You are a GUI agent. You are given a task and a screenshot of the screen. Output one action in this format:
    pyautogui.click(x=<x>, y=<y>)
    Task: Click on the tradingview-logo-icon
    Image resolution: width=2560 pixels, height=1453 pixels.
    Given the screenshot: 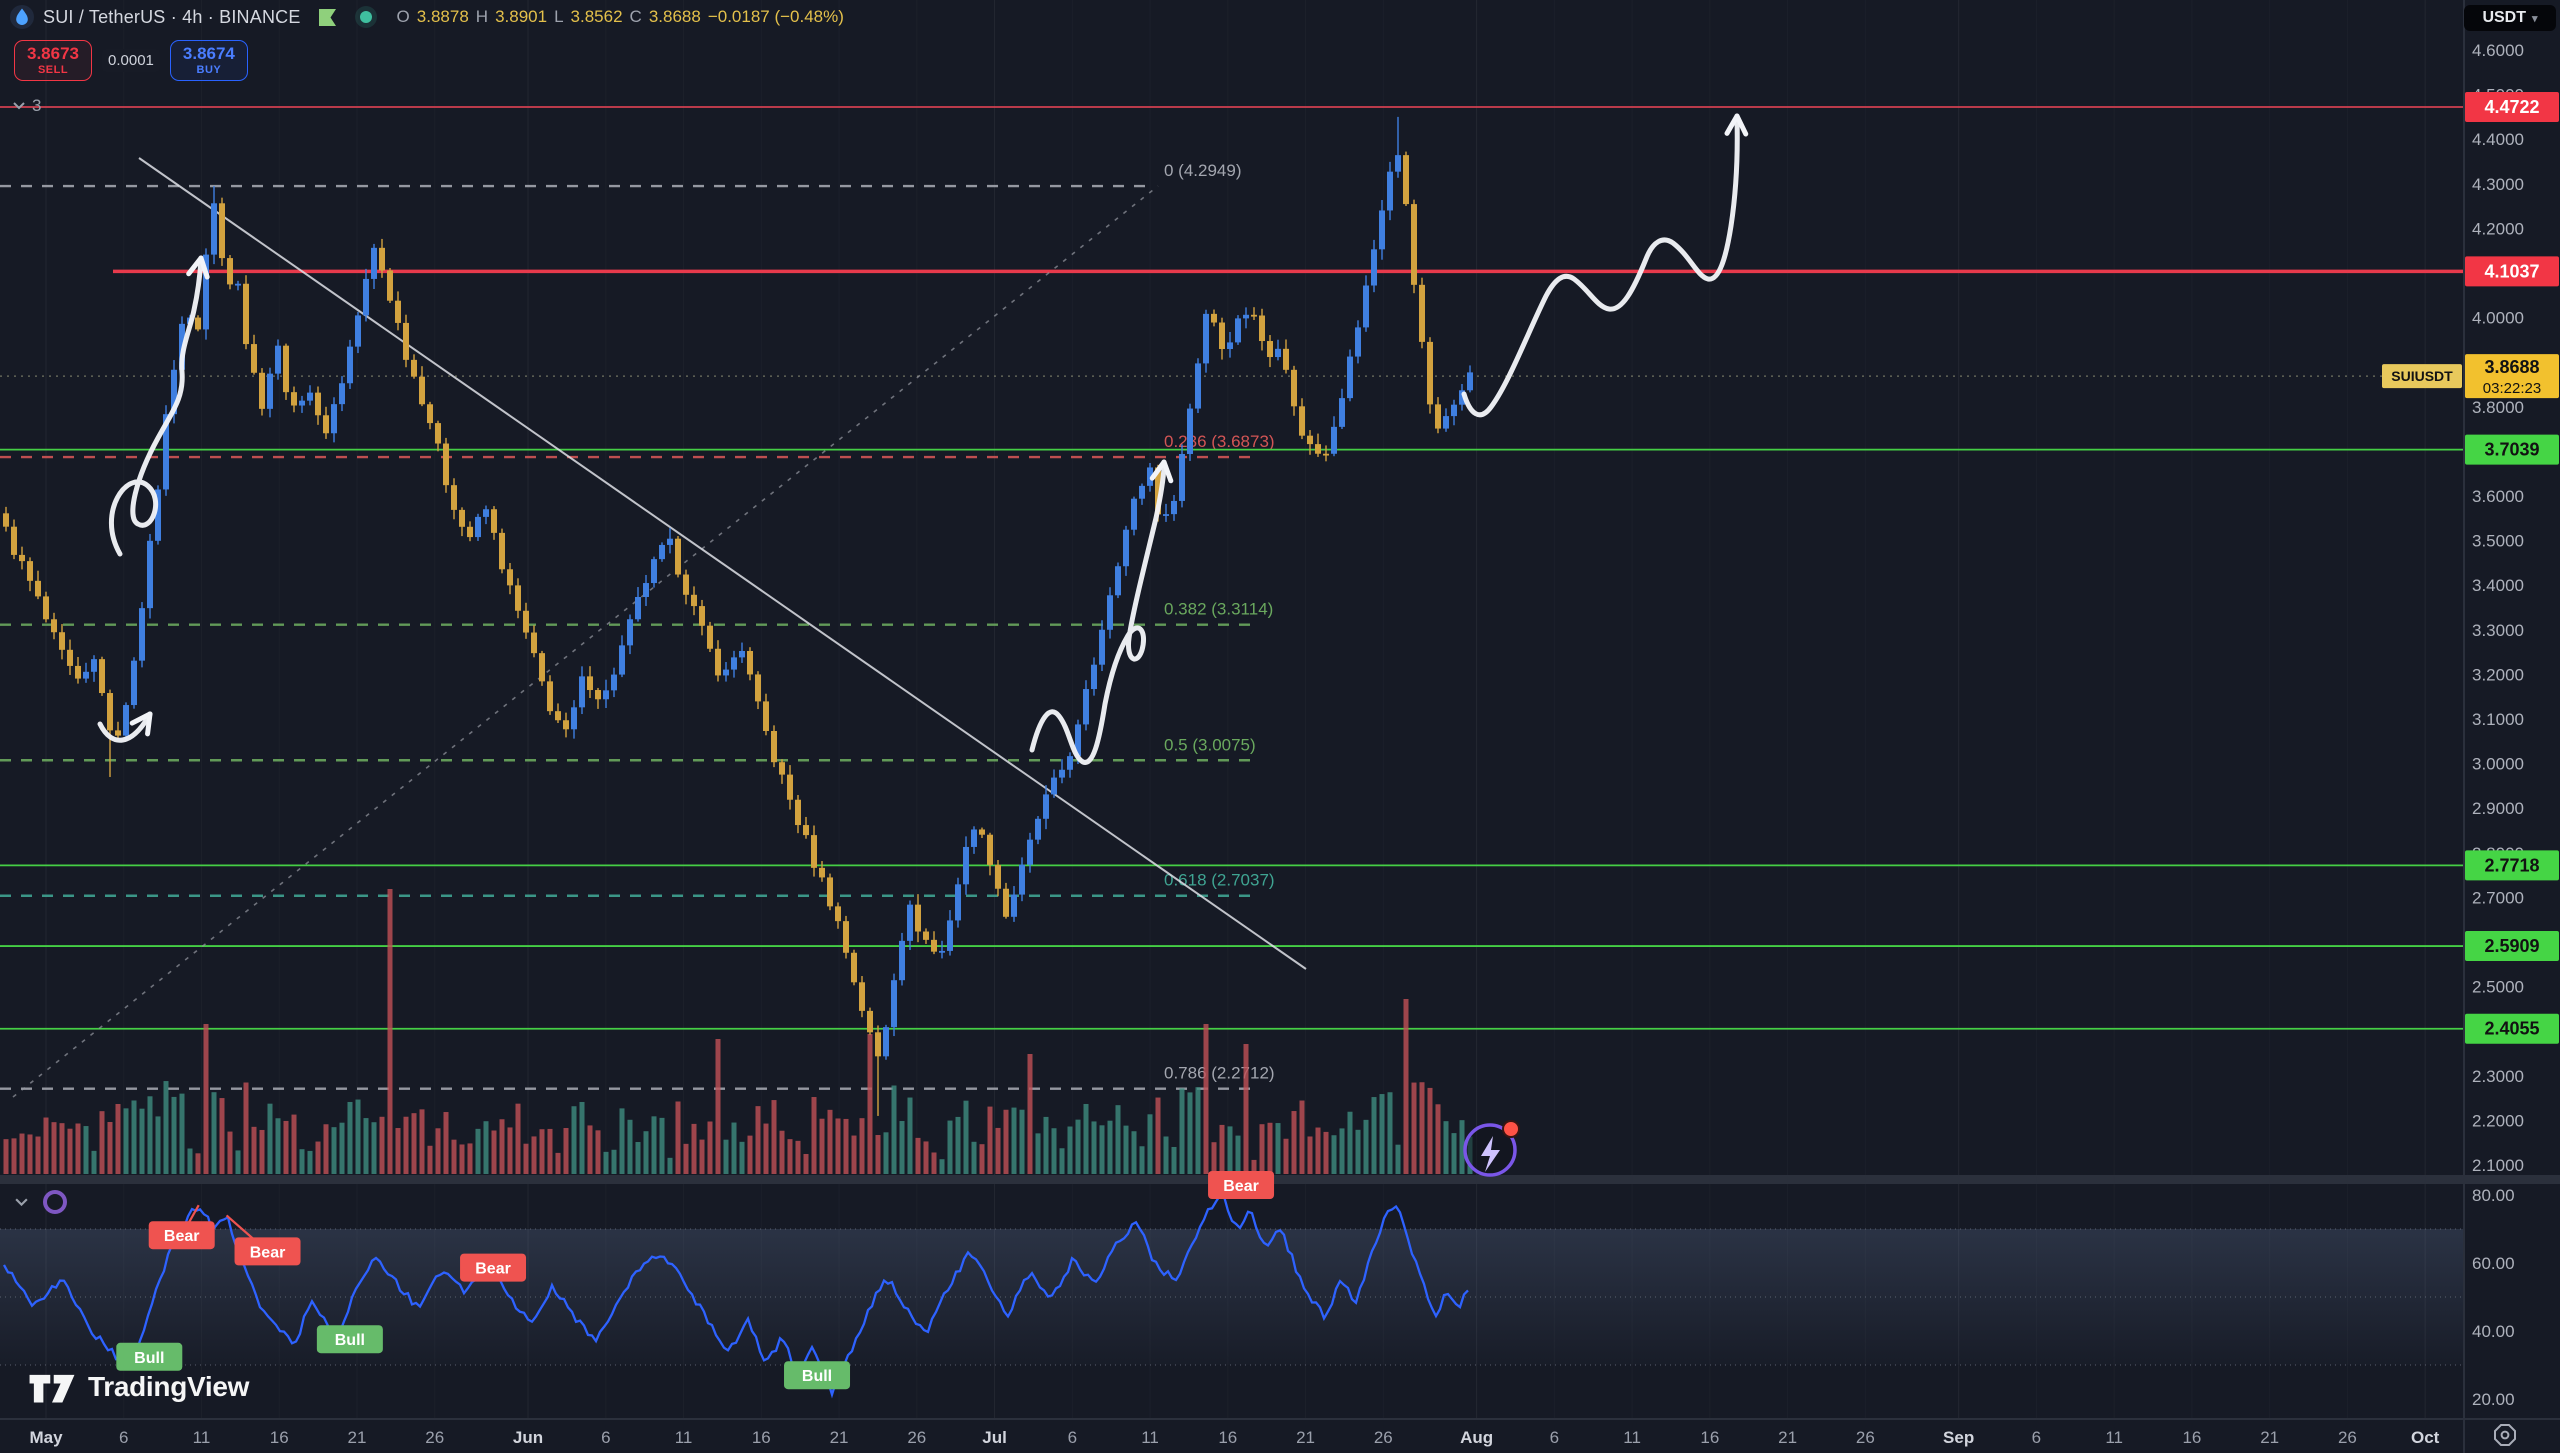 What is the action you would take?
    pyautogui.click(x=52, y=1388)
    